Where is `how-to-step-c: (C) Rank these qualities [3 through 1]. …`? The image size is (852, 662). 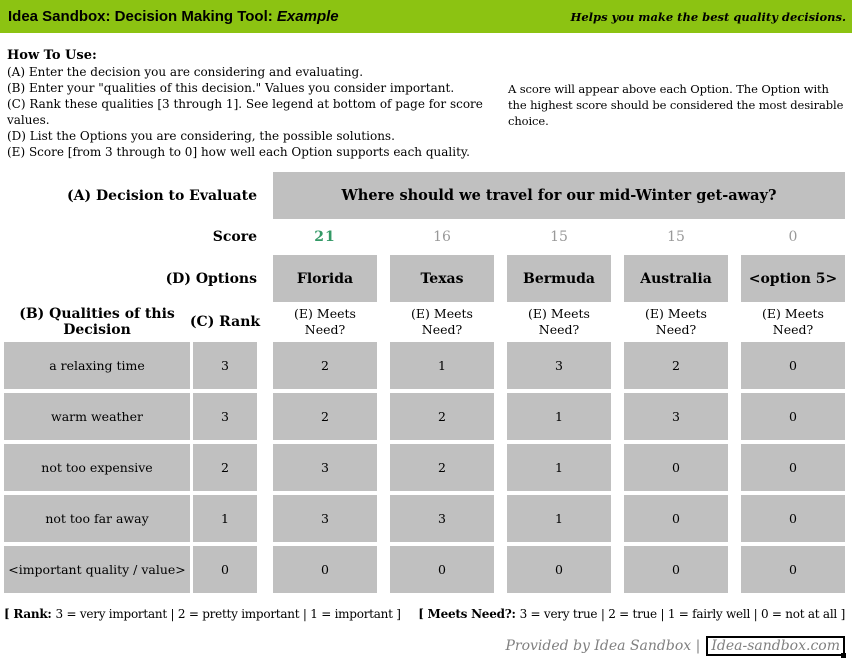 how-to-step-c: (C) Rank these qualities [3 through 1]. … is located at coordinates (245, 112).